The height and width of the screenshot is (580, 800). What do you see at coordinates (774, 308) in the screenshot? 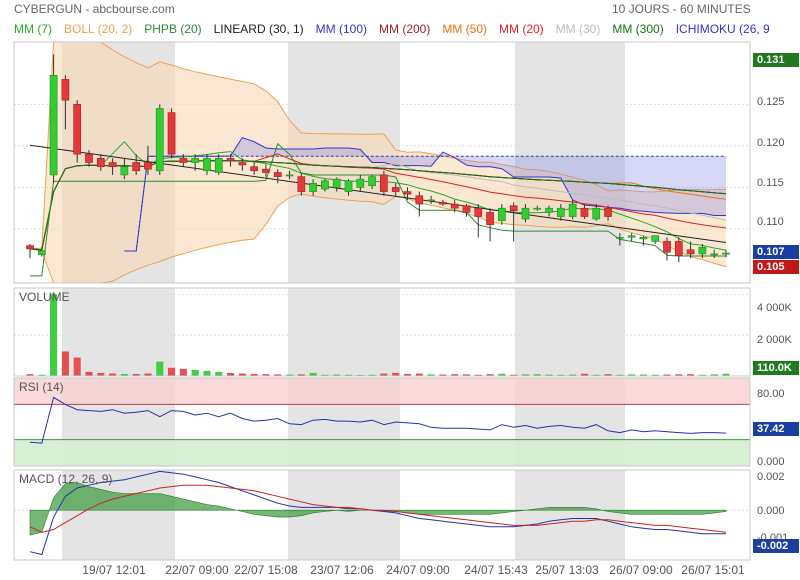
I see `volume-tick: 4 000K` at bounding box center [774, 308].